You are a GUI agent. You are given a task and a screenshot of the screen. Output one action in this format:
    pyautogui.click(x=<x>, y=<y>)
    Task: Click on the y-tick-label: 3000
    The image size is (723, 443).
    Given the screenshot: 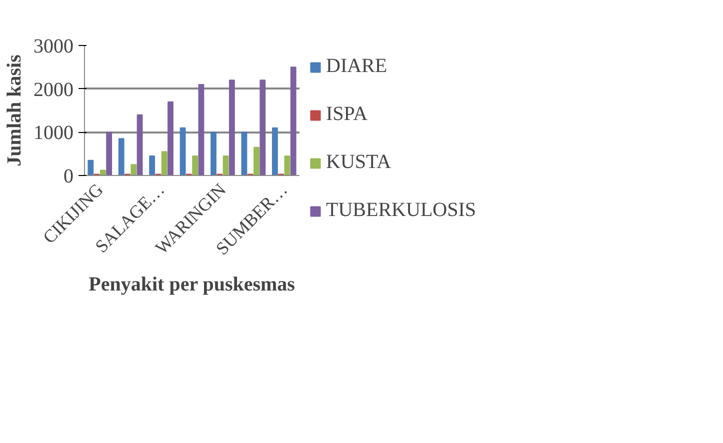 What is the action you would take?
    pyautogui.click(x=54, y=47)
    